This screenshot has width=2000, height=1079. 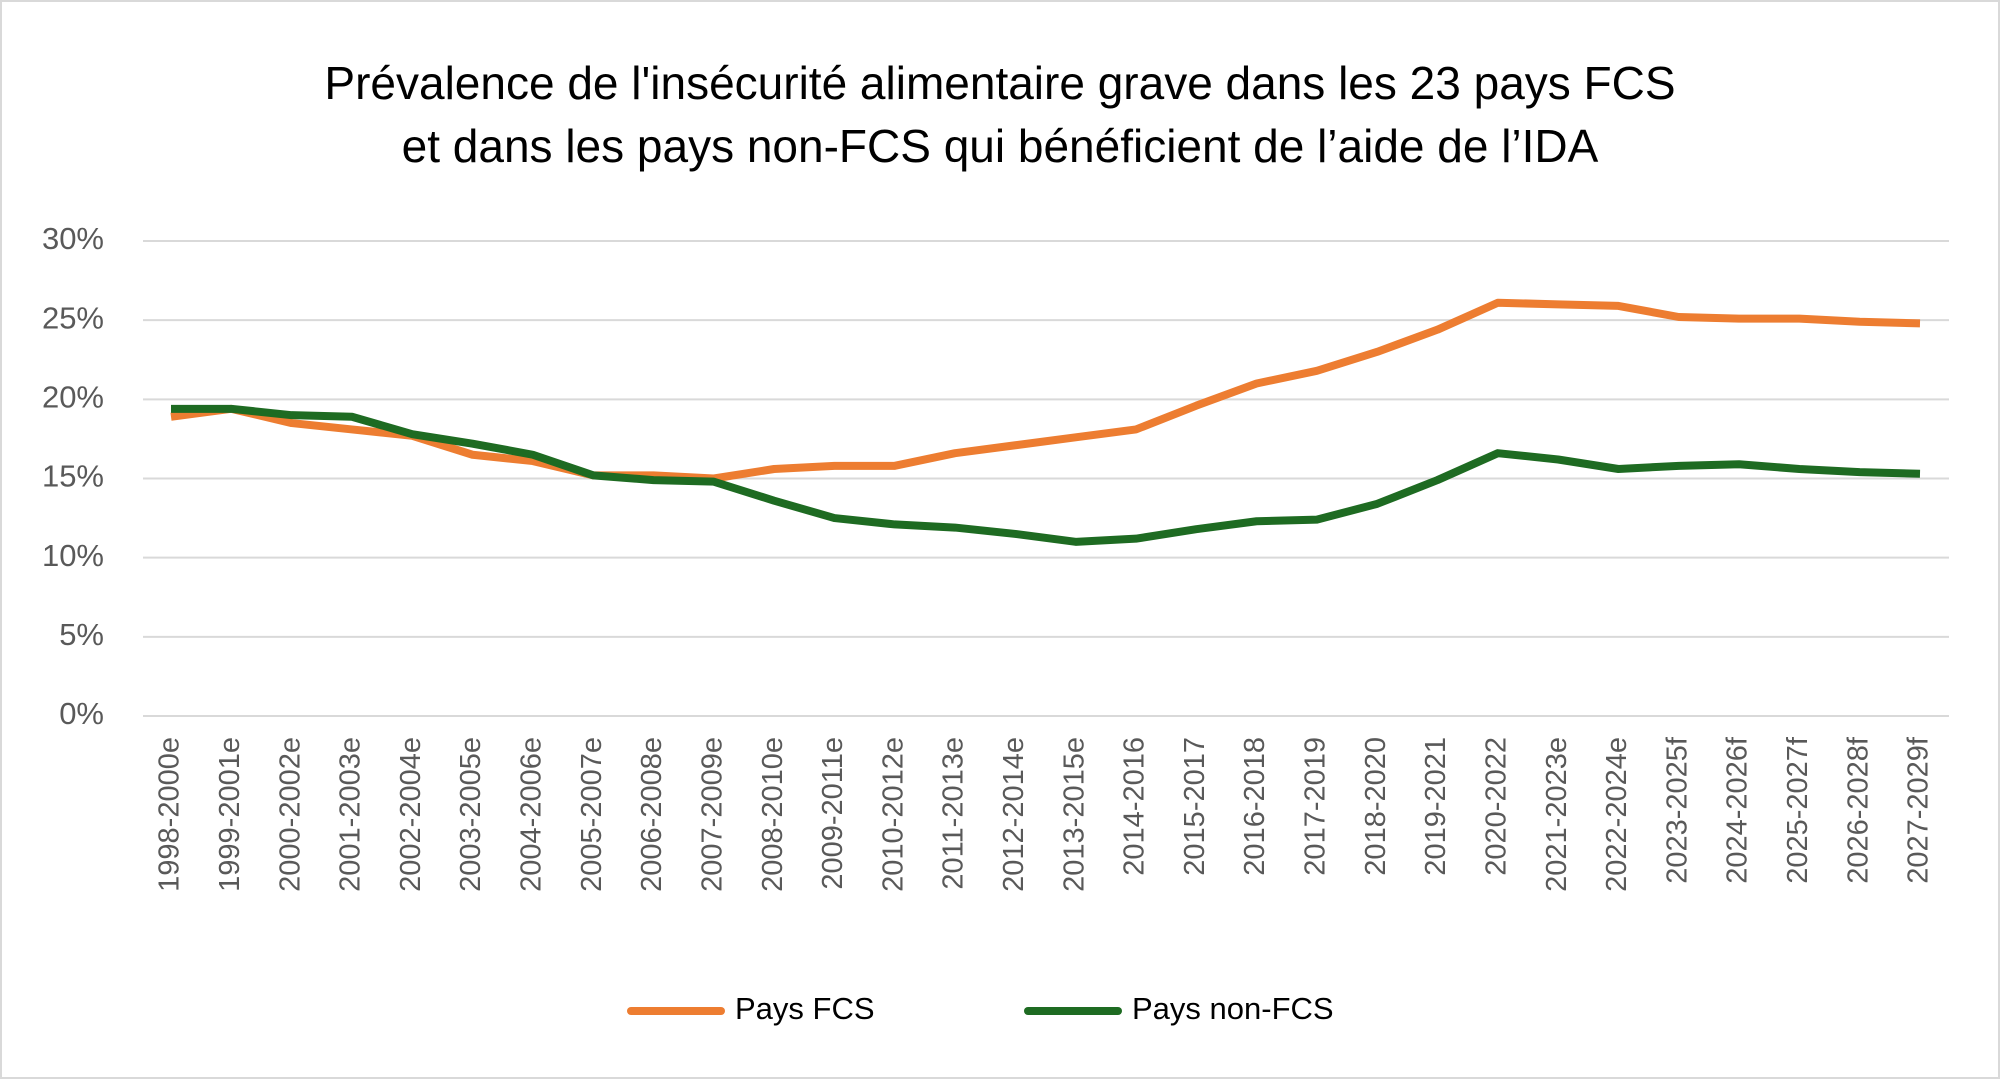 I want to click on x-tick-label: 2021-2023e, so click(x=1557, y=814).